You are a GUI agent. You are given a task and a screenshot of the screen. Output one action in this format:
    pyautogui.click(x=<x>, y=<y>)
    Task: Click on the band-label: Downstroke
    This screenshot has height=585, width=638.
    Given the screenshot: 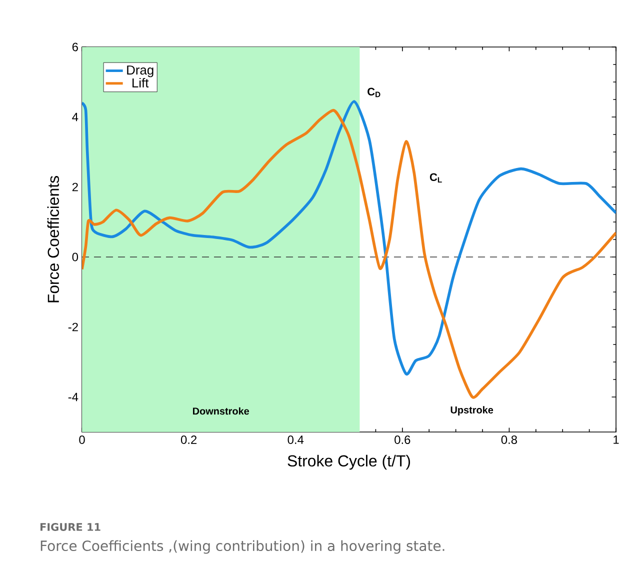 What is the action you would take?
    pyautogui.click(x=221, y=411)
    